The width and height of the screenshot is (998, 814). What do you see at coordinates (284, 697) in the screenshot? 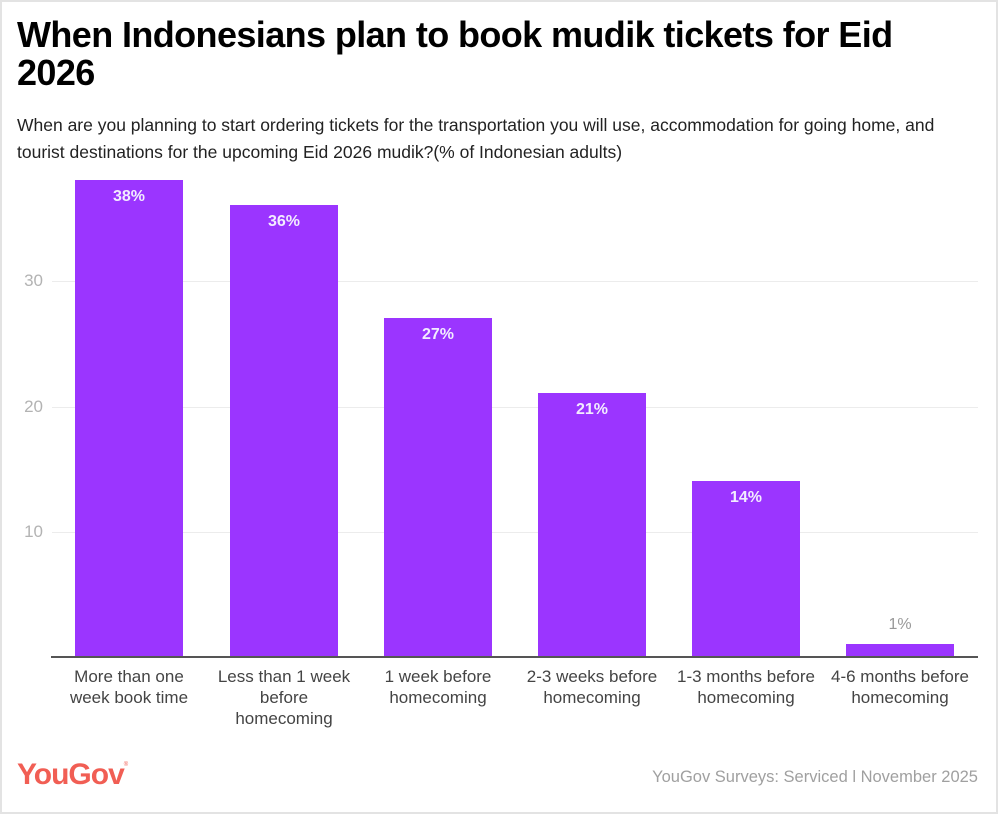
I see `x-axis-category-label: Less than 1 week before homecoming` at bounding box center [284, 697].